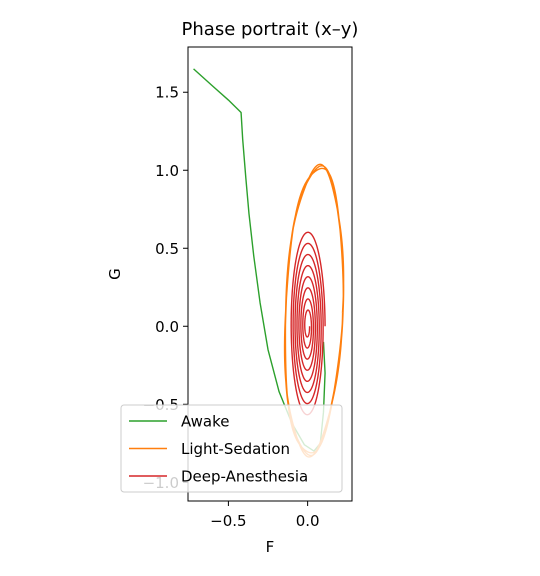  I want to click on legend-entries: Awake Light-Sedation Deep-Anesthesia, so click(218, 449).